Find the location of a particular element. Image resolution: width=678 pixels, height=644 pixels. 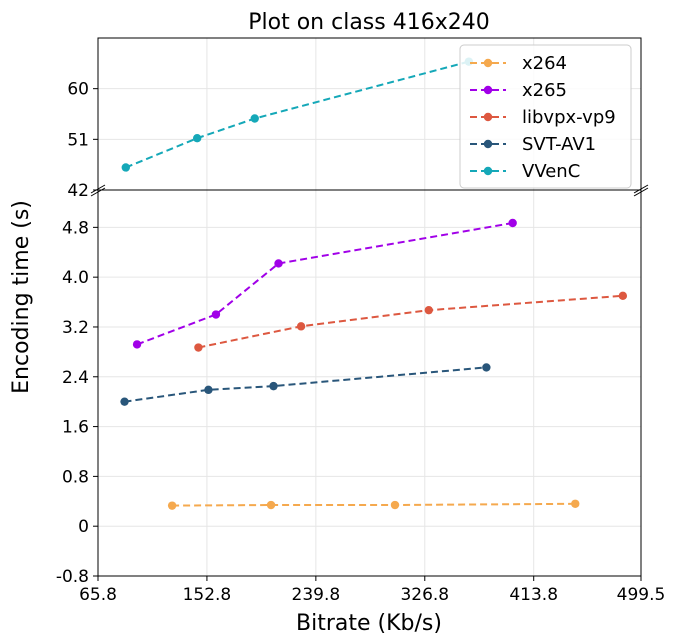

y-tick-label: 0 is located at coordinates (83, 527).